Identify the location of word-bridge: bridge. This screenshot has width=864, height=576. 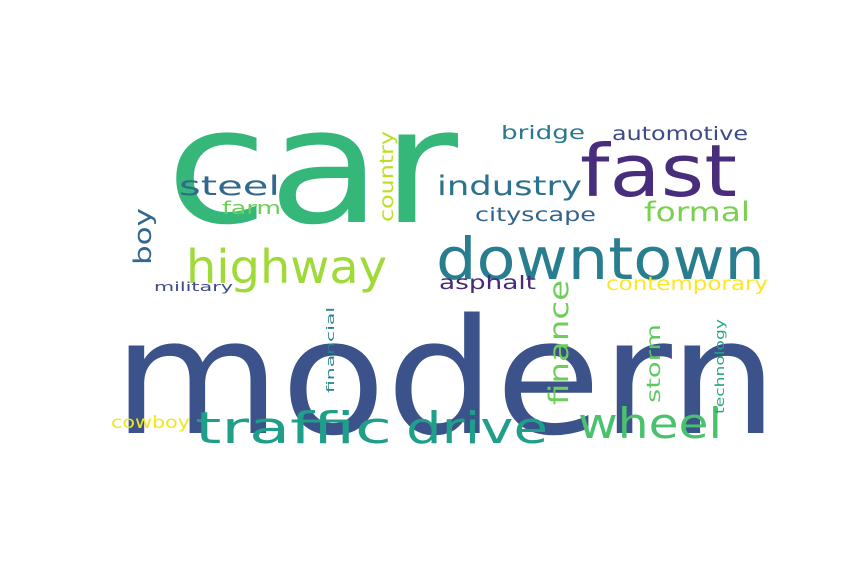
(543, 133).